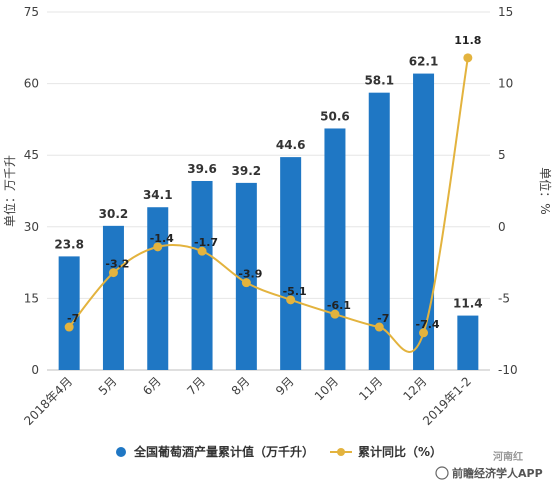  I want to click on line-value-label: -3.9, so click(250, 274).